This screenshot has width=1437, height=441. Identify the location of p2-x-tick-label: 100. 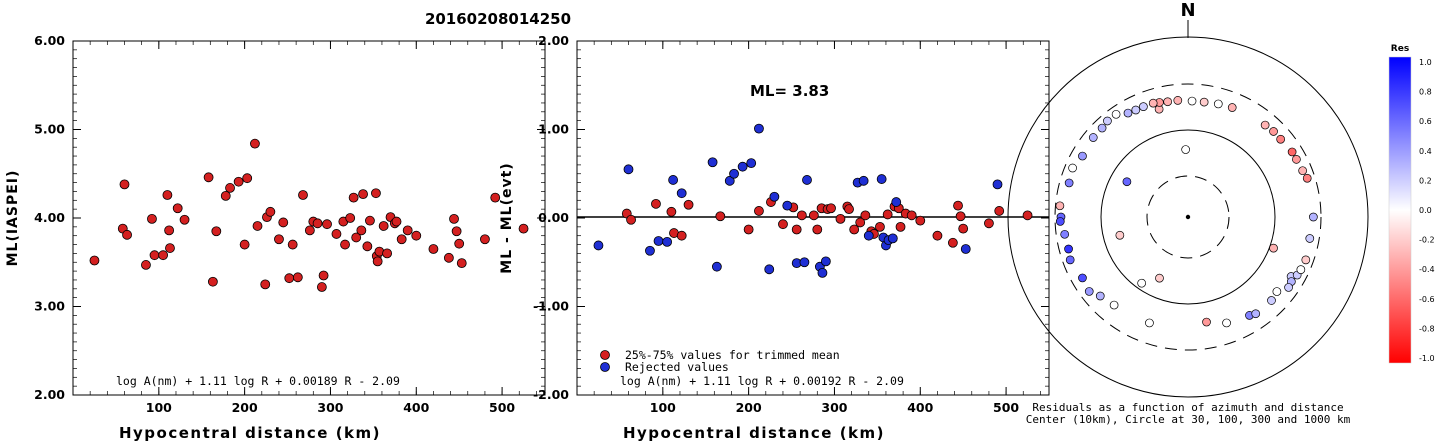
(663, 407).